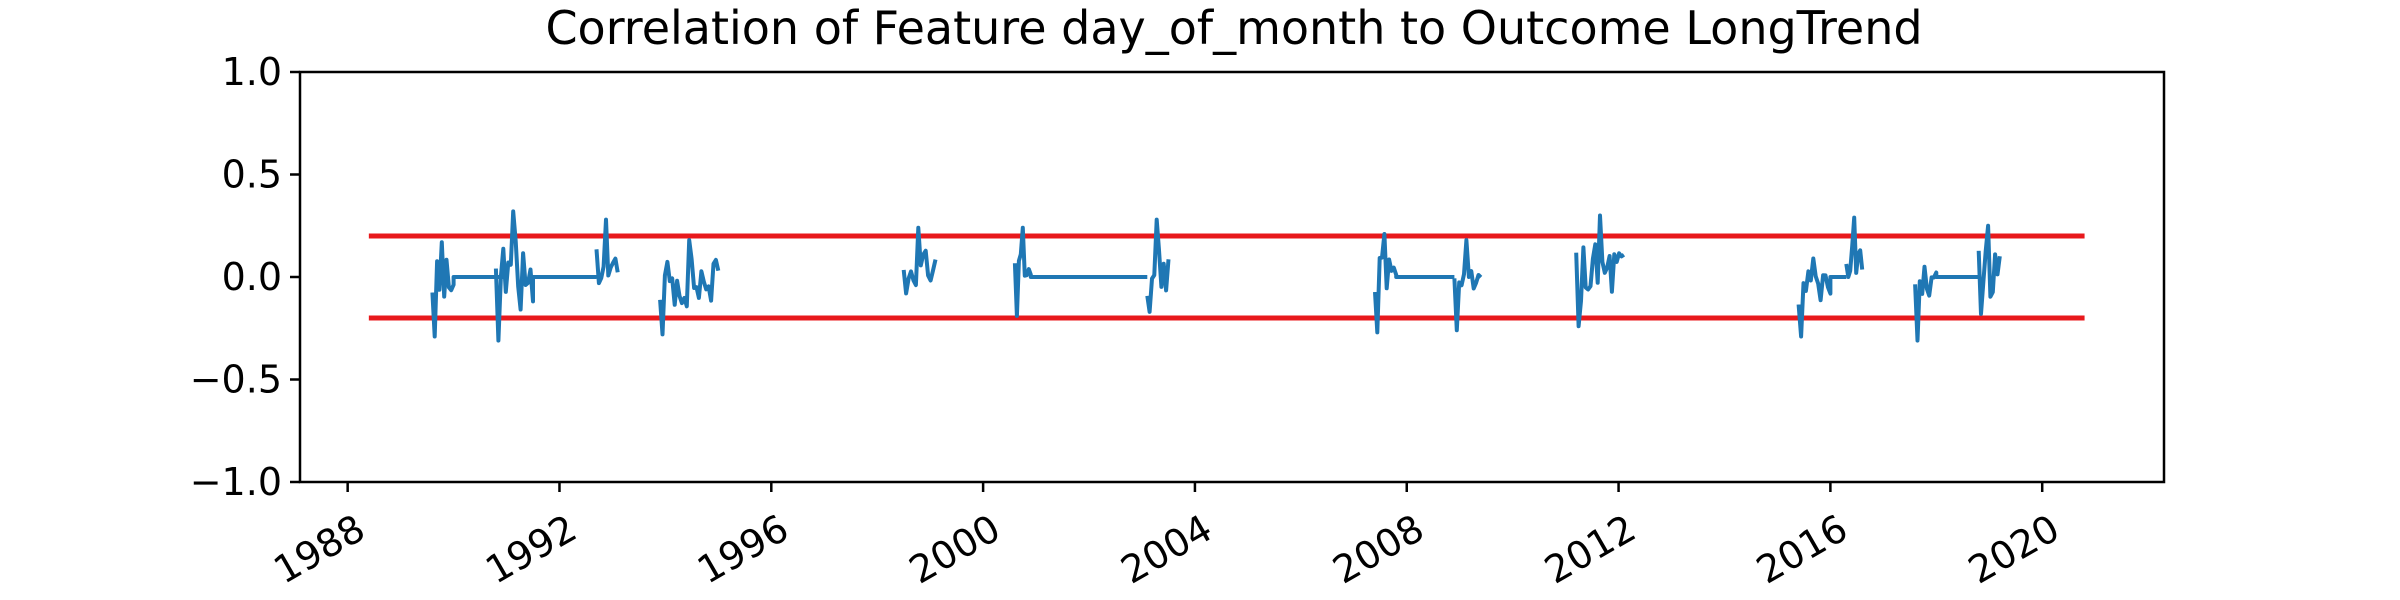 The width and height of the screenshot is (2400, 600). What do you see at coordinates (1802, 549) in the screenshot?
I see `x-tick-label: 2016` at bounding box center [1802, 549].